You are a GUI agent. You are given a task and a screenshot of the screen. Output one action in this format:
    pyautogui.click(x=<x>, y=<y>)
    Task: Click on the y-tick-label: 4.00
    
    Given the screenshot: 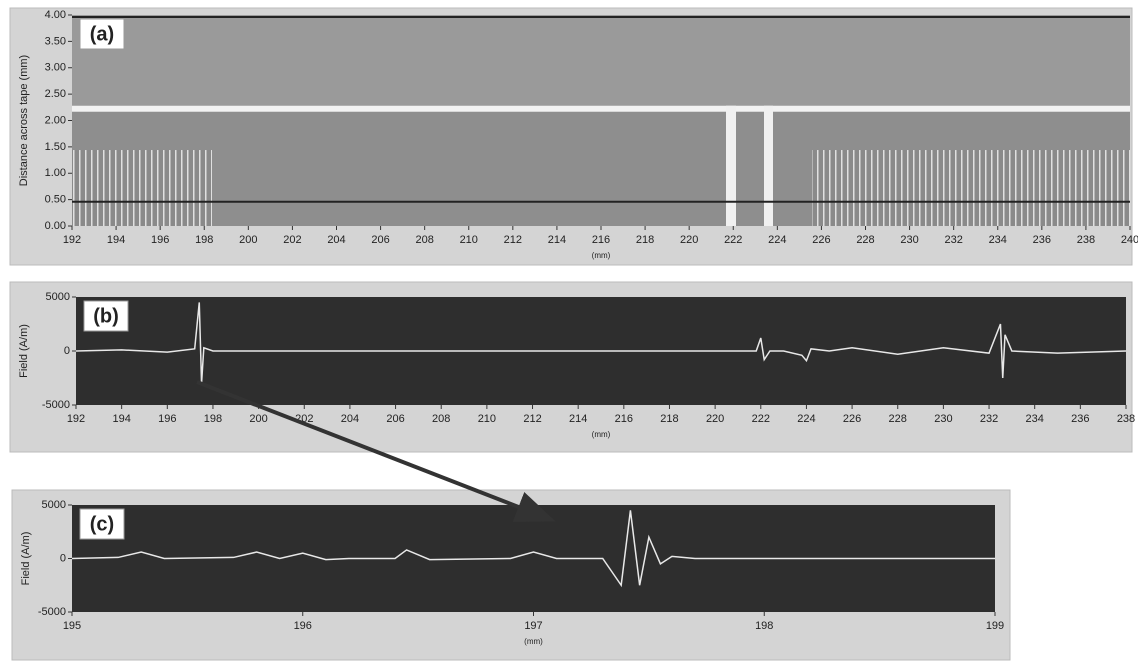 What is the action you would take?
    pyautogui.click(x=55, y=15)
    